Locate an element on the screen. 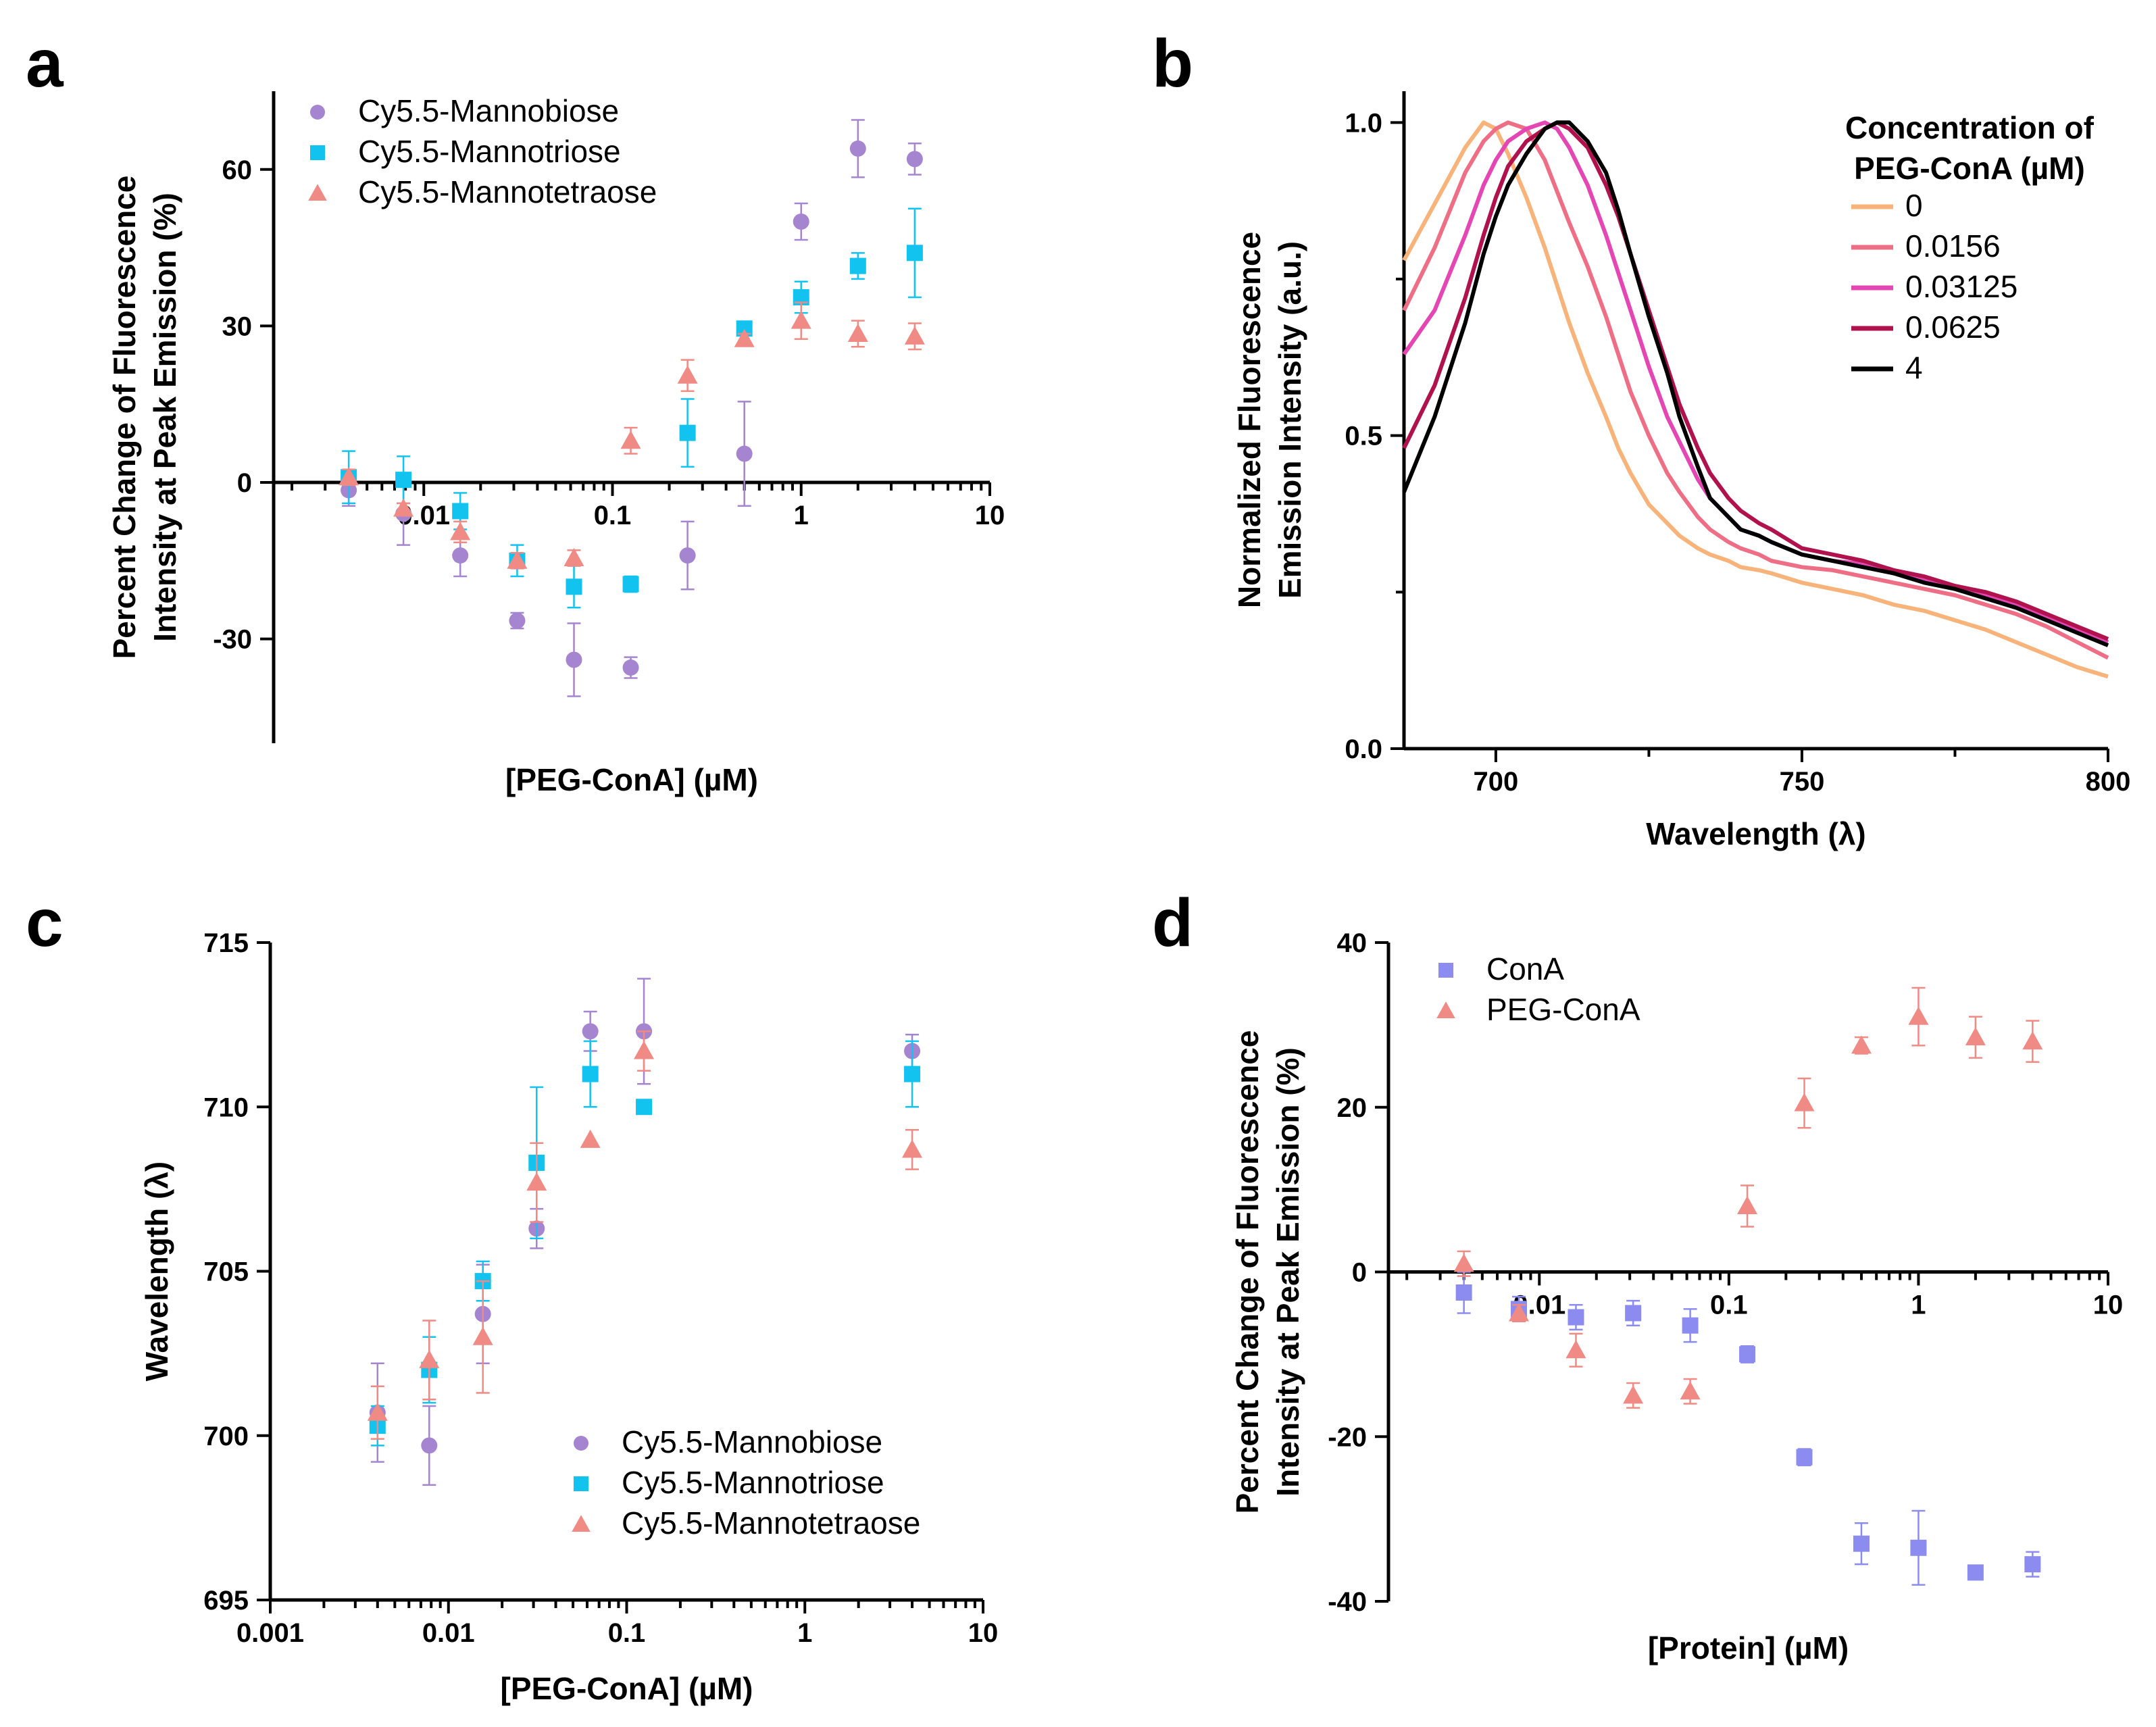 Image resolution: width=2156 pixels, height=1727 pixels. x-tick-label: 700 is located at coordinates (1496, 782).